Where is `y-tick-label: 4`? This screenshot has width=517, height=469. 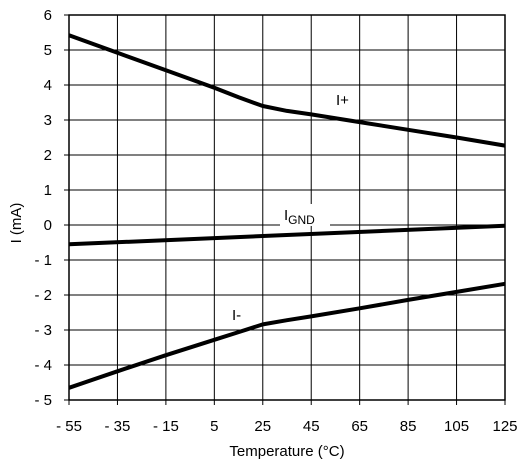 y-tick-label: 4 is located at coordinates (48, 85).